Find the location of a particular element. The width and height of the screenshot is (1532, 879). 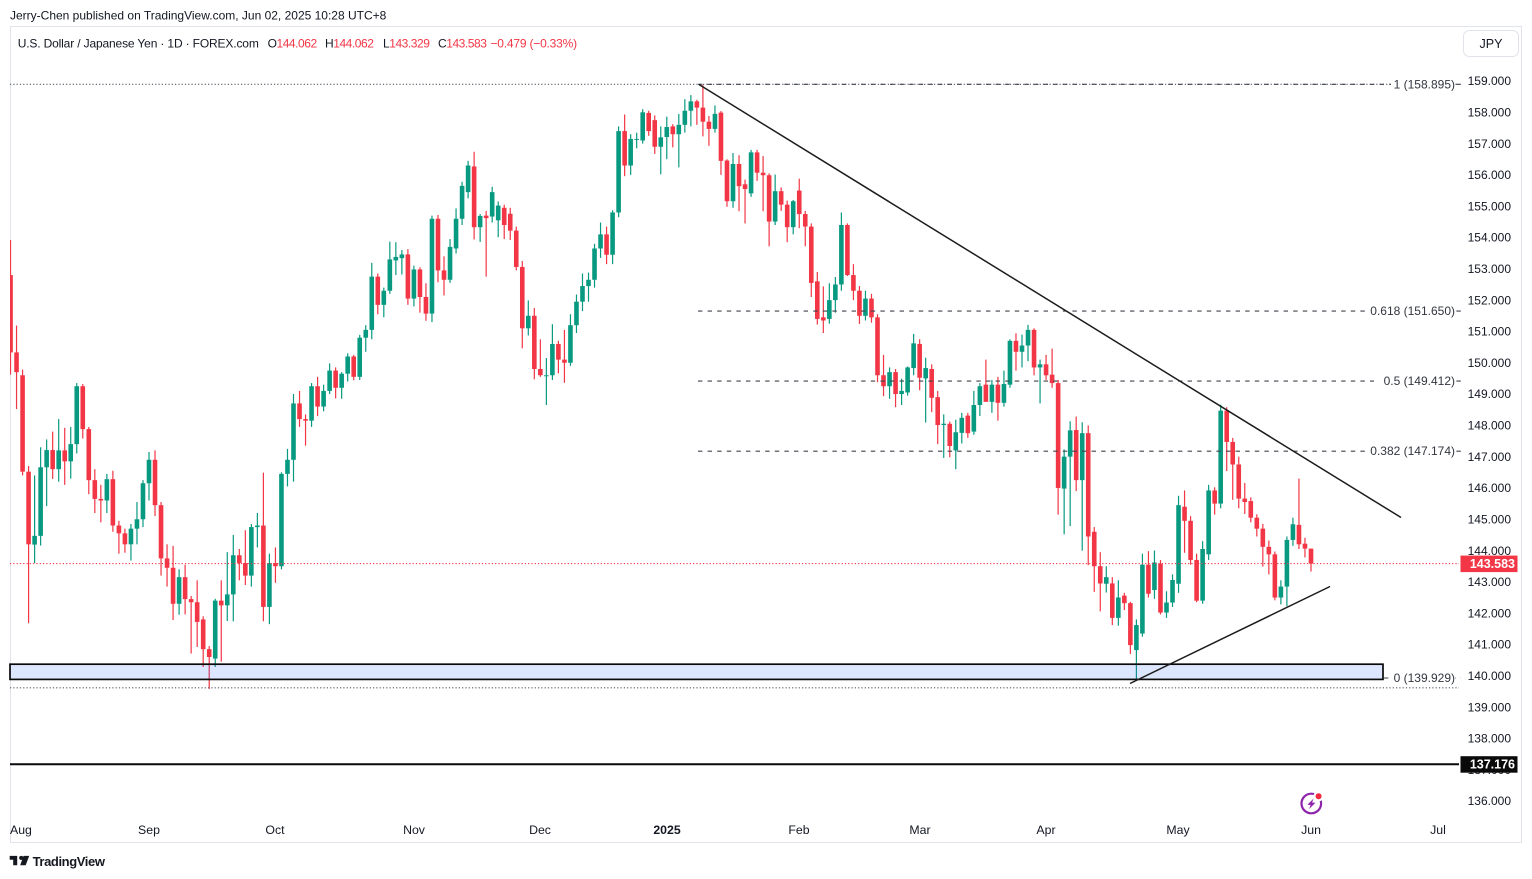

svg-text: Jun is located at coordinates (1311, 830).